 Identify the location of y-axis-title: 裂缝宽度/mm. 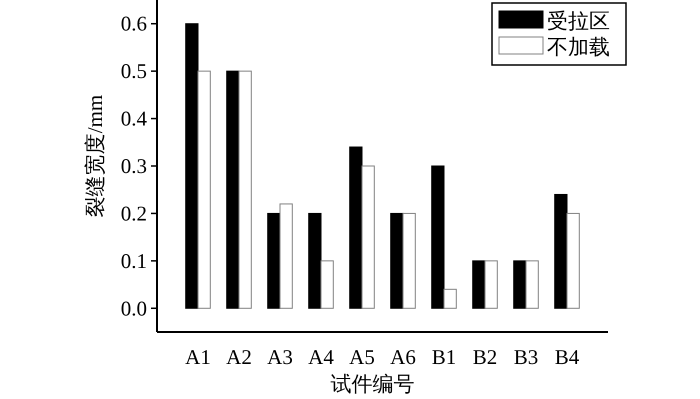
(95, 156).